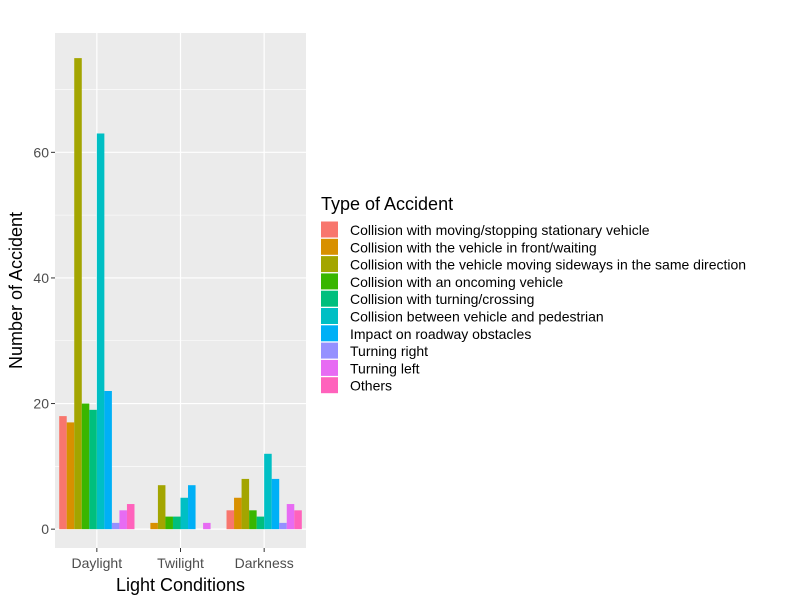 The width and height of the screenshot is (800, 600). Describe the element at coordinates (180, 563) in the screenshot. I see `x-tick-label: Twilight` at that location.